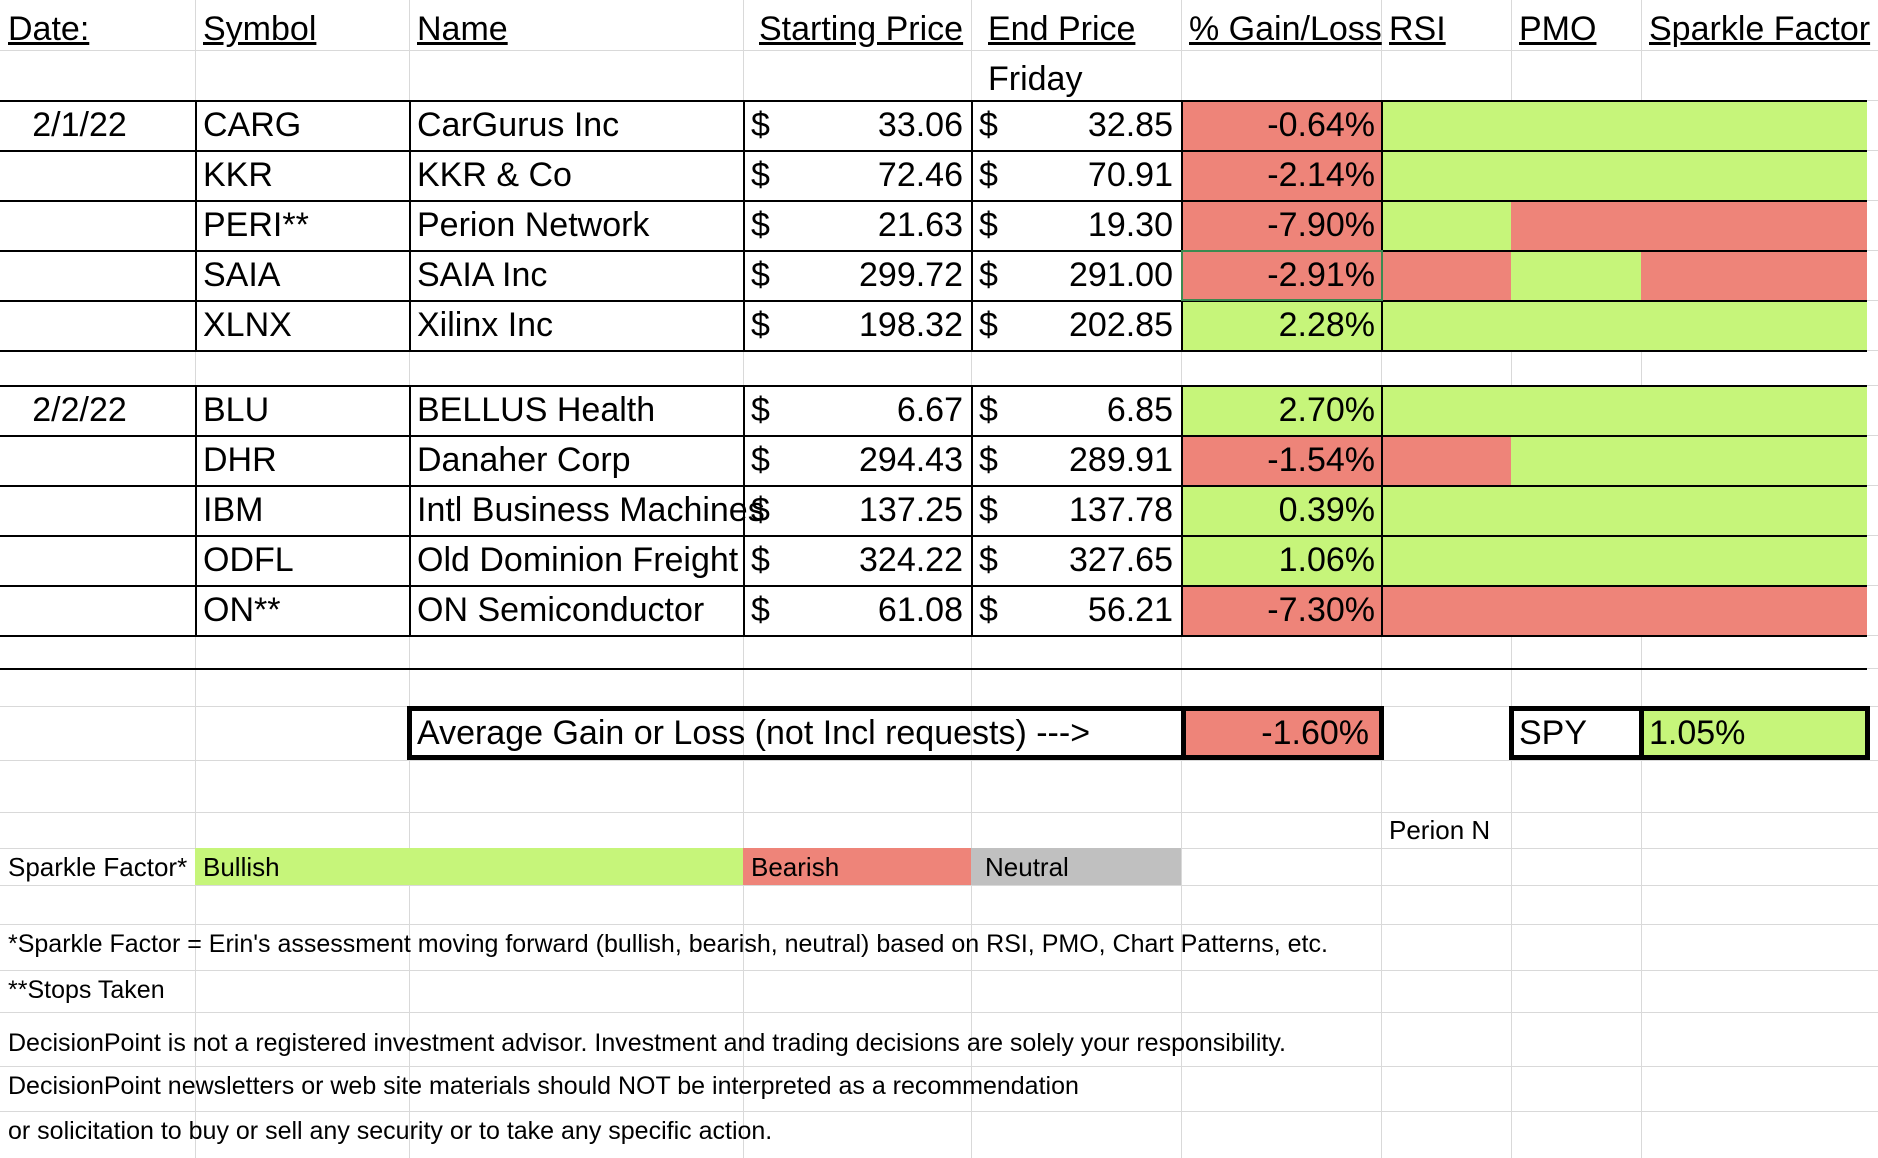  I want to click on legend-bearish: Bearish, so click(795, 866).